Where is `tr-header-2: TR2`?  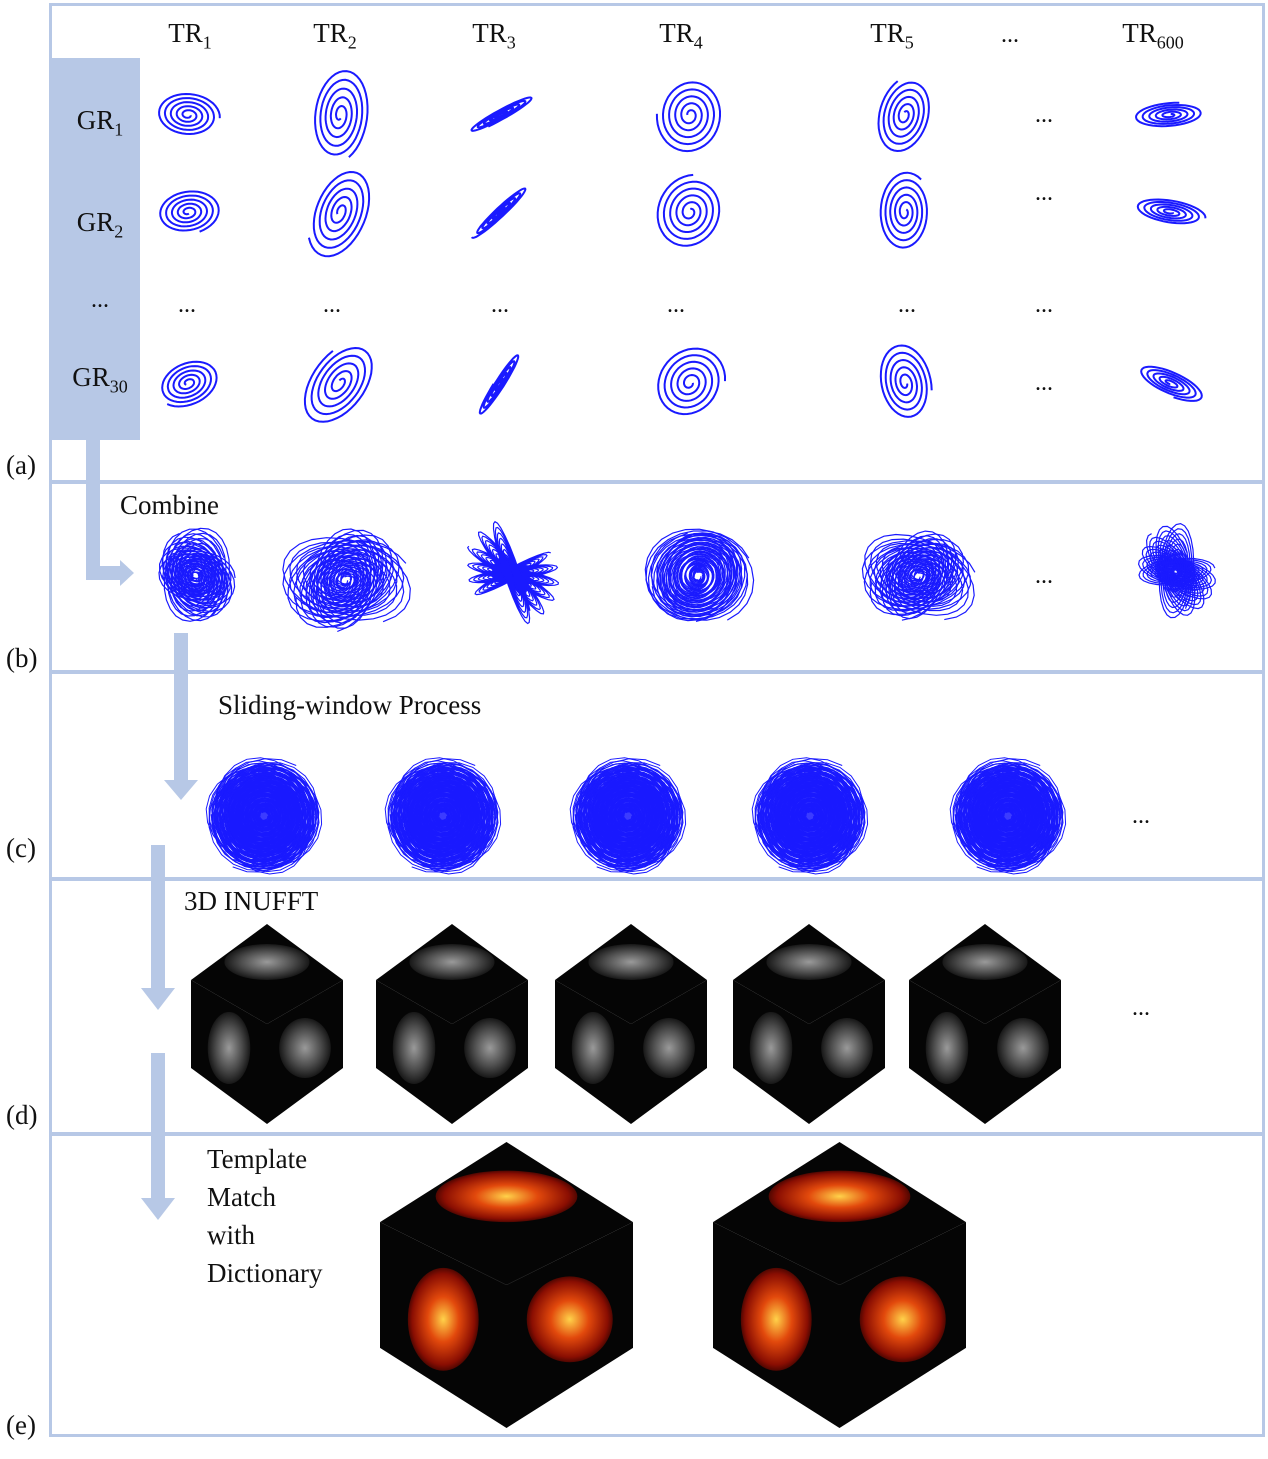 tr-header-2: TR2 is located at coordinates (335, 35).